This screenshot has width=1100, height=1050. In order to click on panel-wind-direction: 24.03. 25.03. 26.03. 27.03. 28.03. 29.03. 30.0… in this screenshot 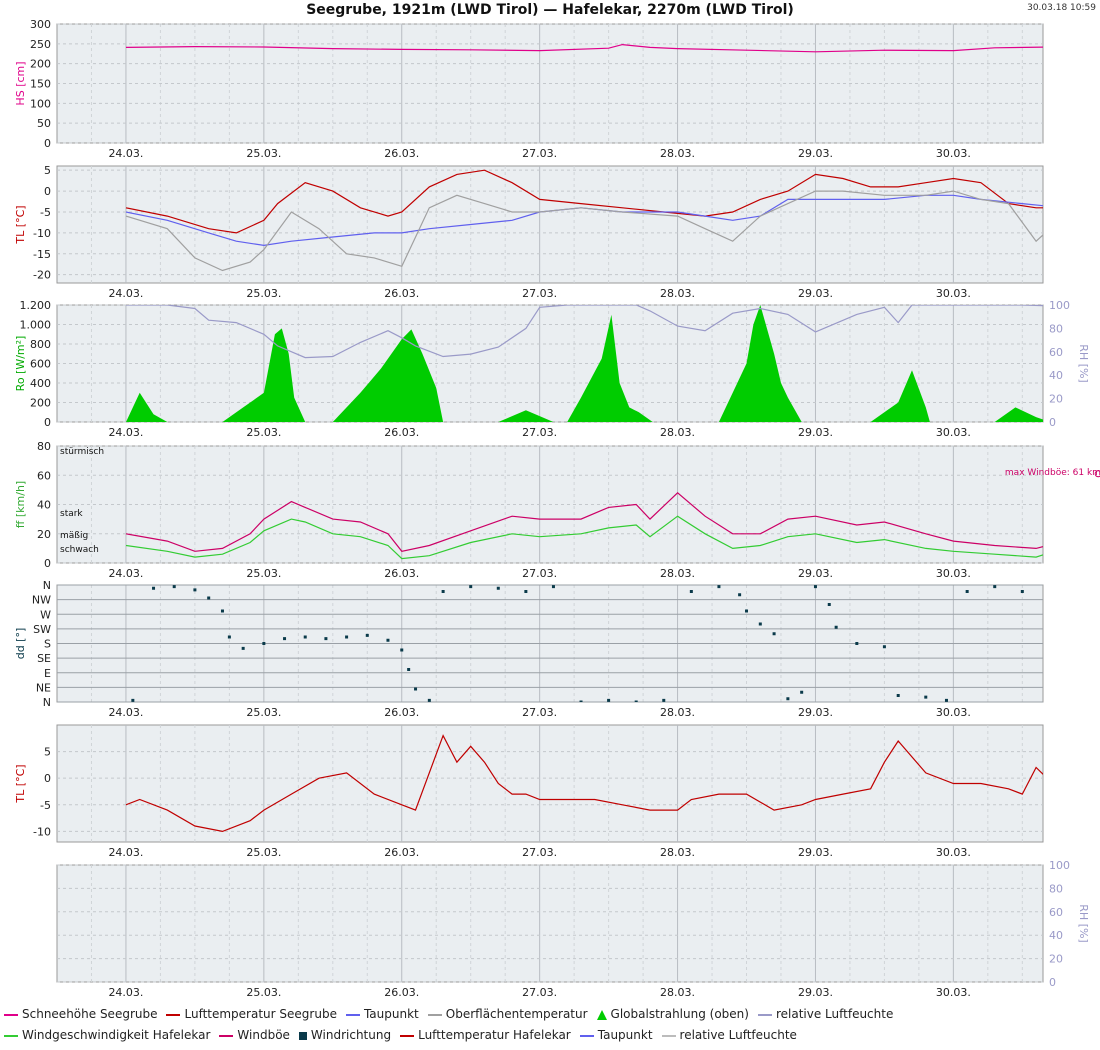, I will do `click(557, 649)`.